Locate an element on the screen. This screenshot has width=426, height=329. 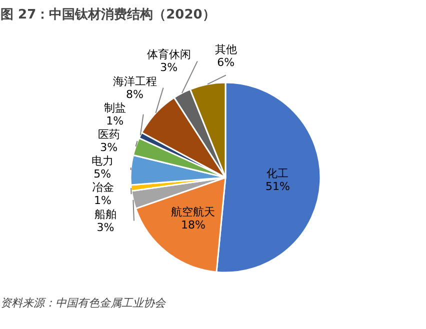
slice-label: 其他 is located at coordinates (225, 49).